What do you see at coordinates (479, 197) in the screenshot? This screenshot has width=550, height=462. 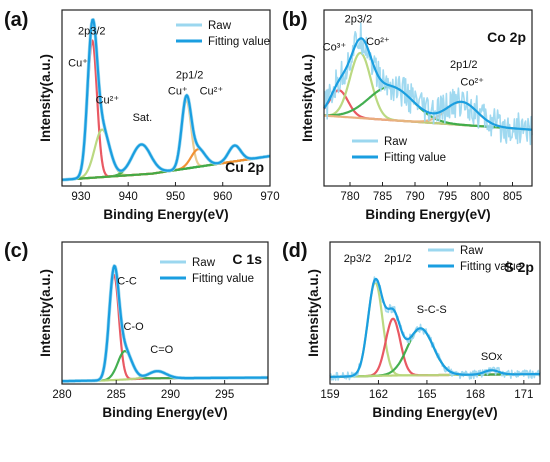 I see `x-tick-label: 800` at bounding box center [479, 197].